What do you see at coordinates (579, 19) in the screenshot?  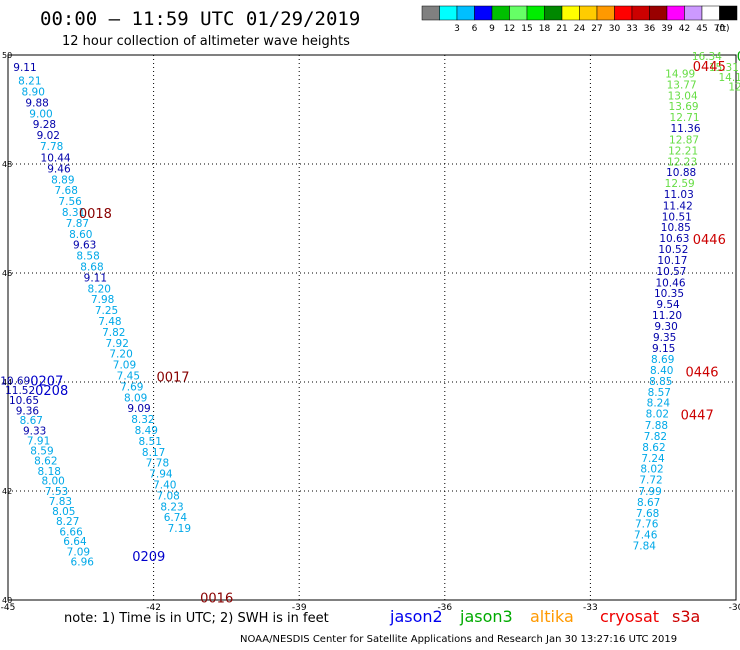 I see `color-legend: 3 6 9 12 15 18 21 24 27 30 33 36 39 42 45 70(ft)` at bounding box center [579, 19].